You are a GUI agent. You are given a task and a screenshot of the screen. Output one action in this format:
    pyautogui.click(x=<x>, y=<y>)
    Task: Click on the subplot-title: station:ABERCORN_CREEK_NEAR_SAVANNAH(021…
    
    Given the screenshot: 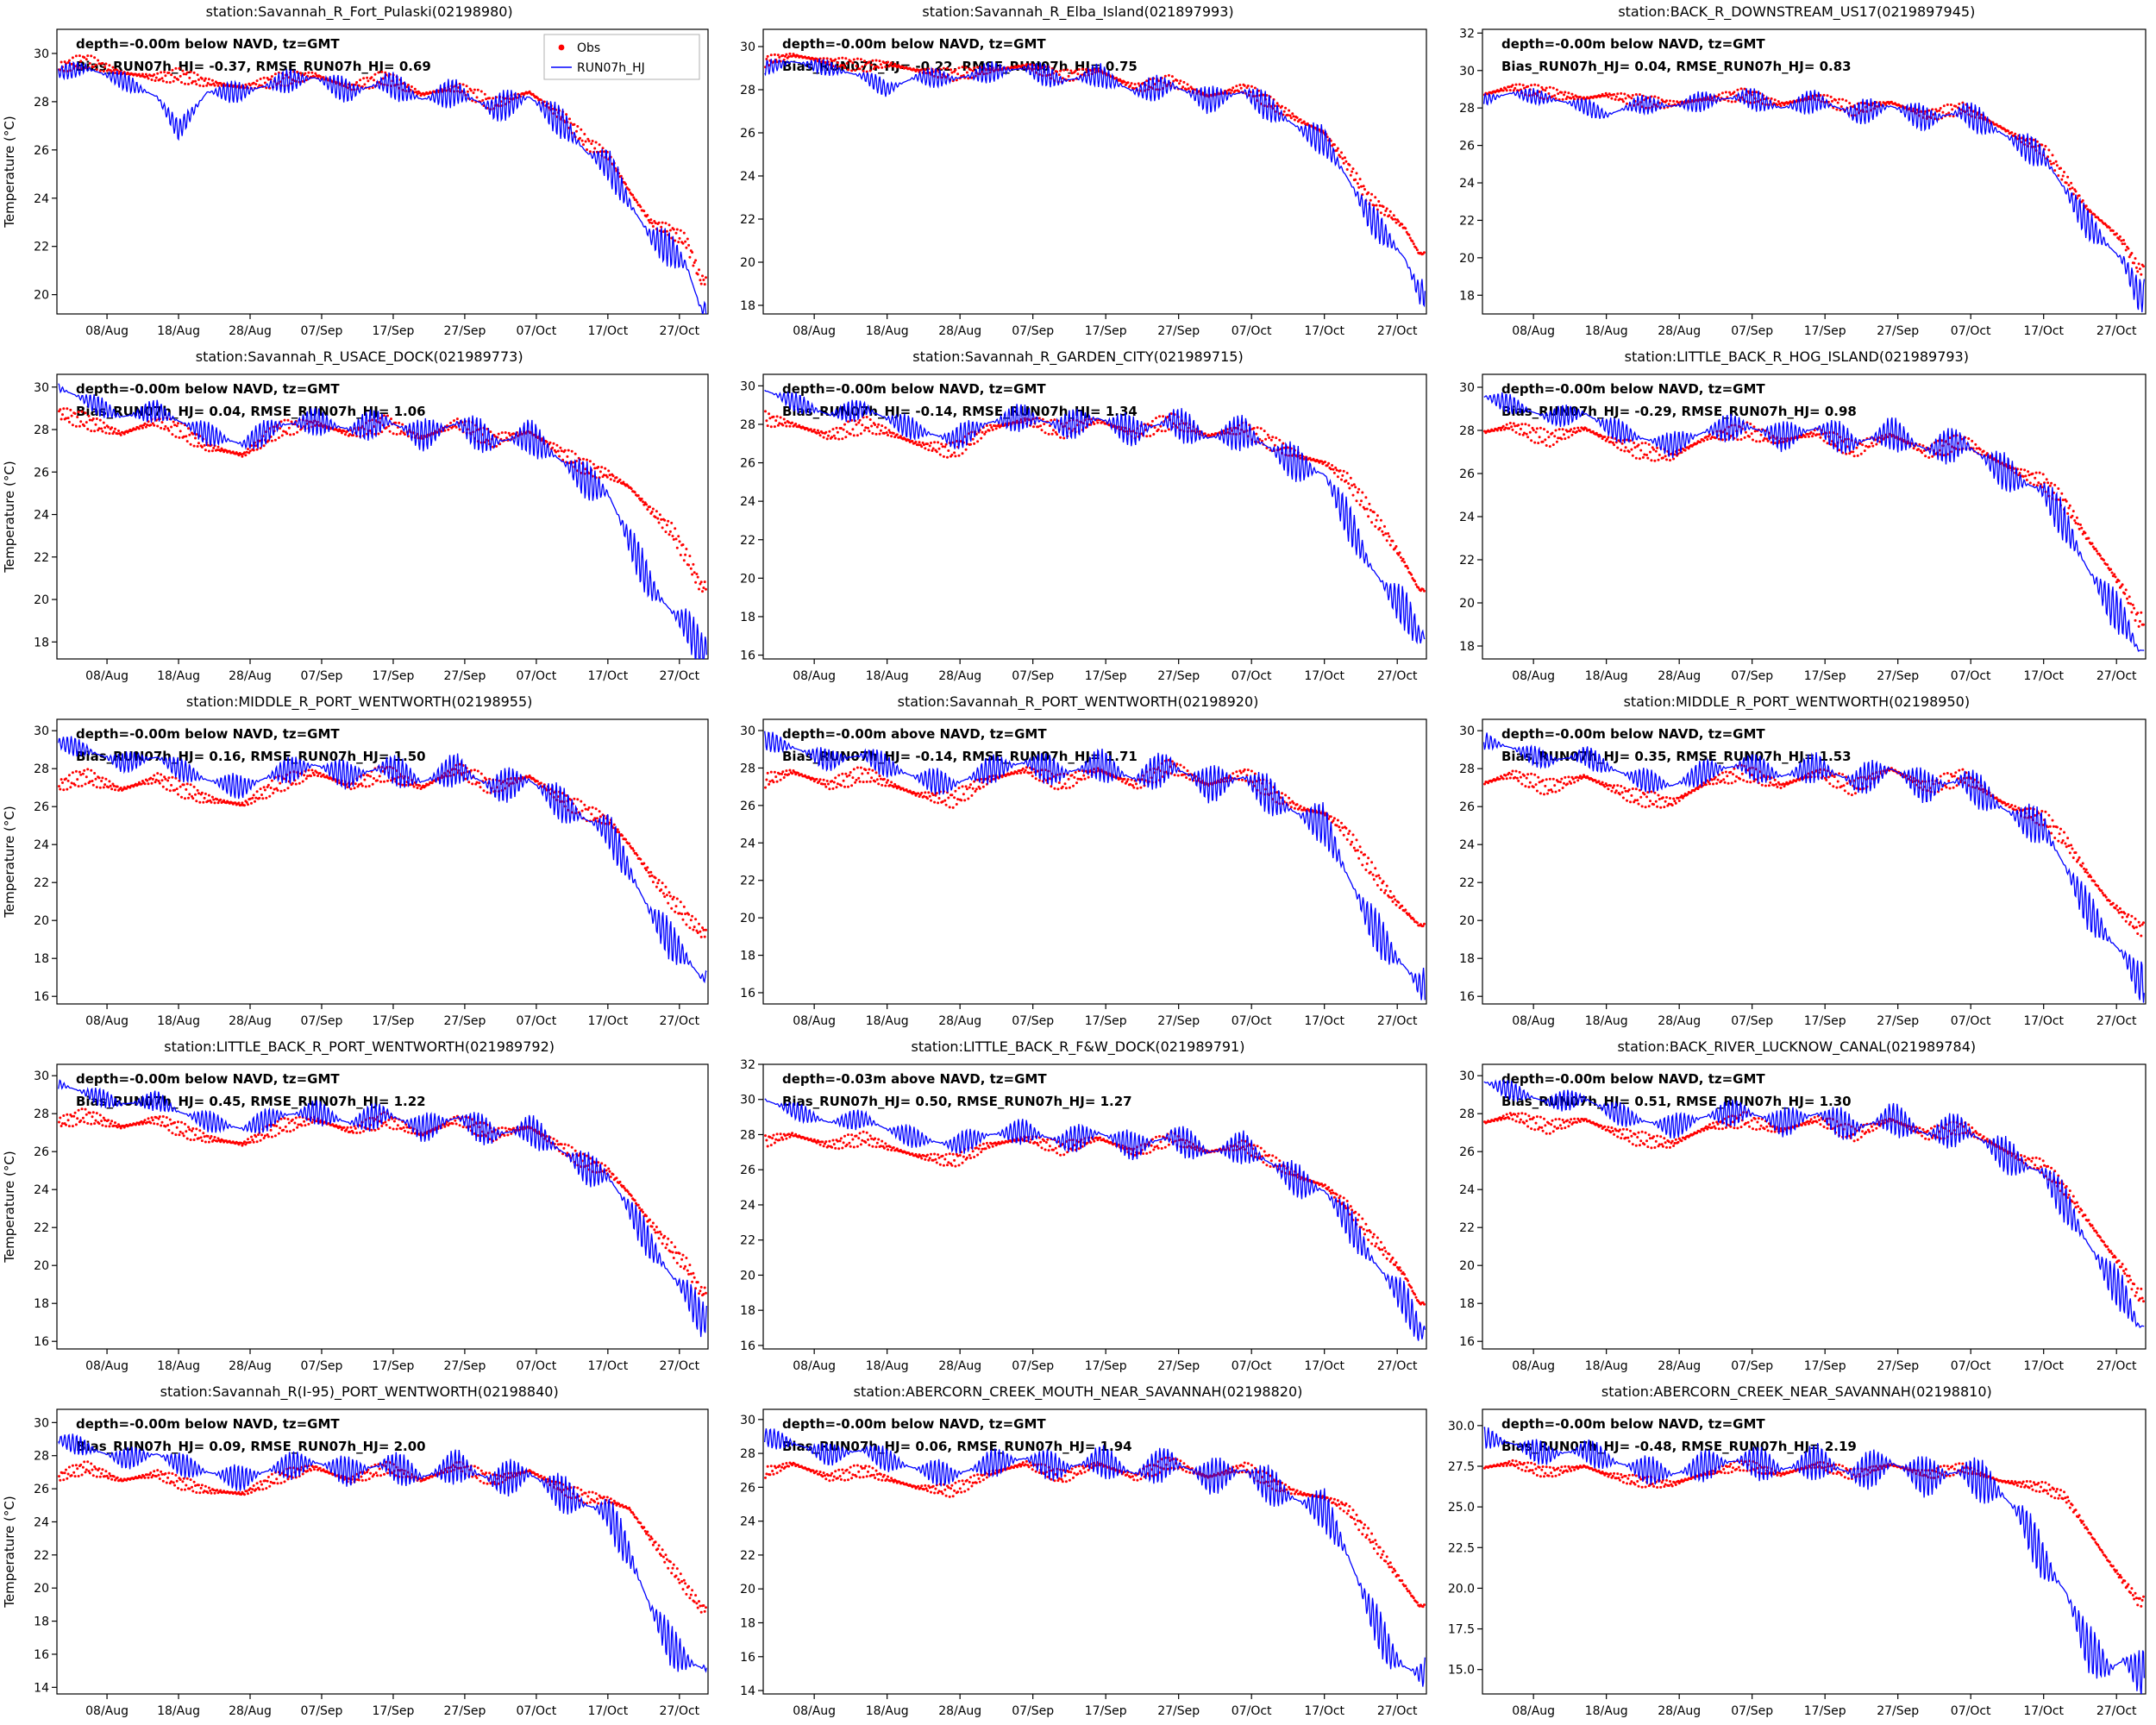 What is the action you would take?
    pyautogui.click(x=1796, y=1392)
    